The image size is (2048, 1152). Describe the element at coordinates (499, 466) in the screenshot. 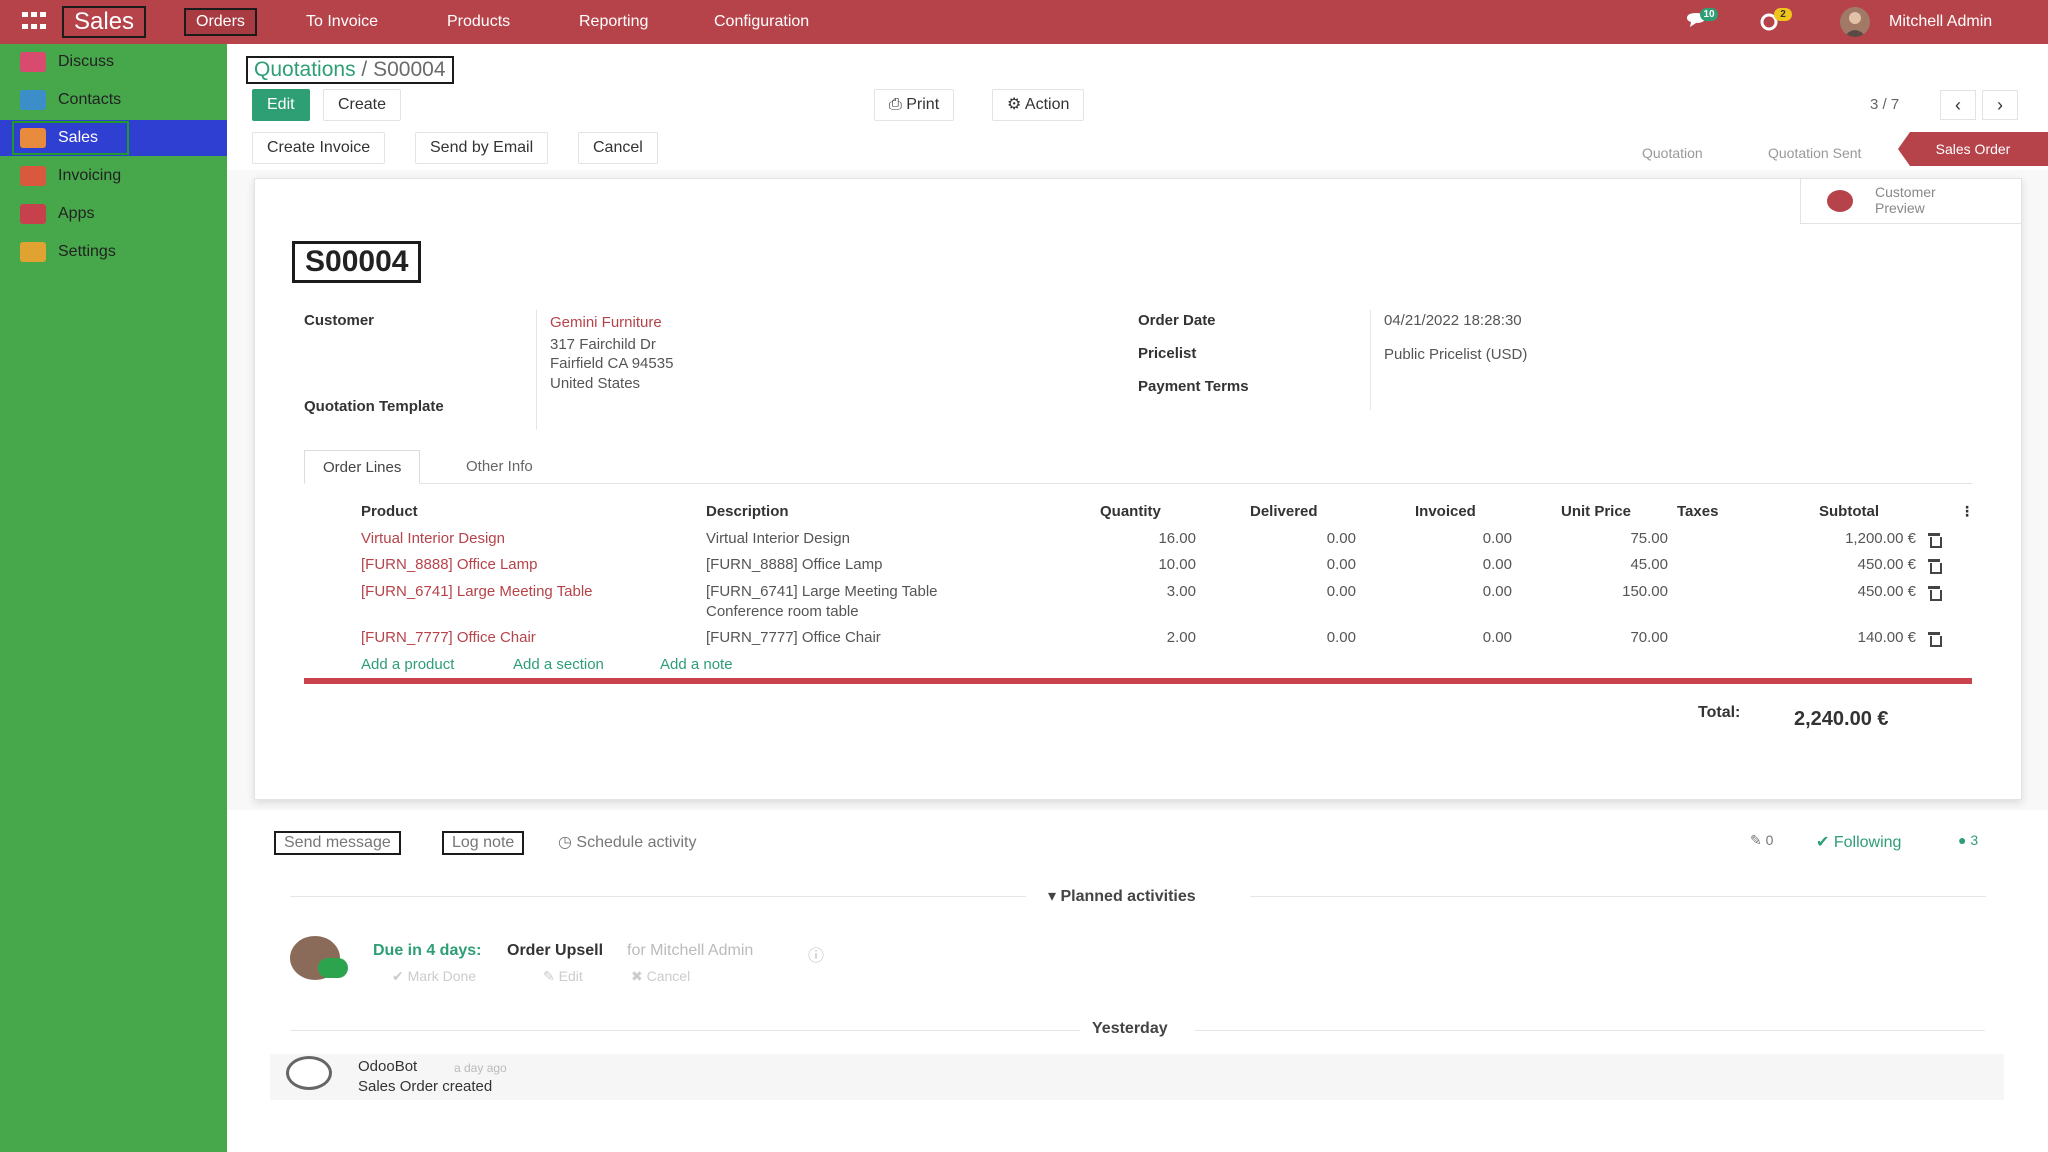

I see `tab-other-info: Other Info` at that location.